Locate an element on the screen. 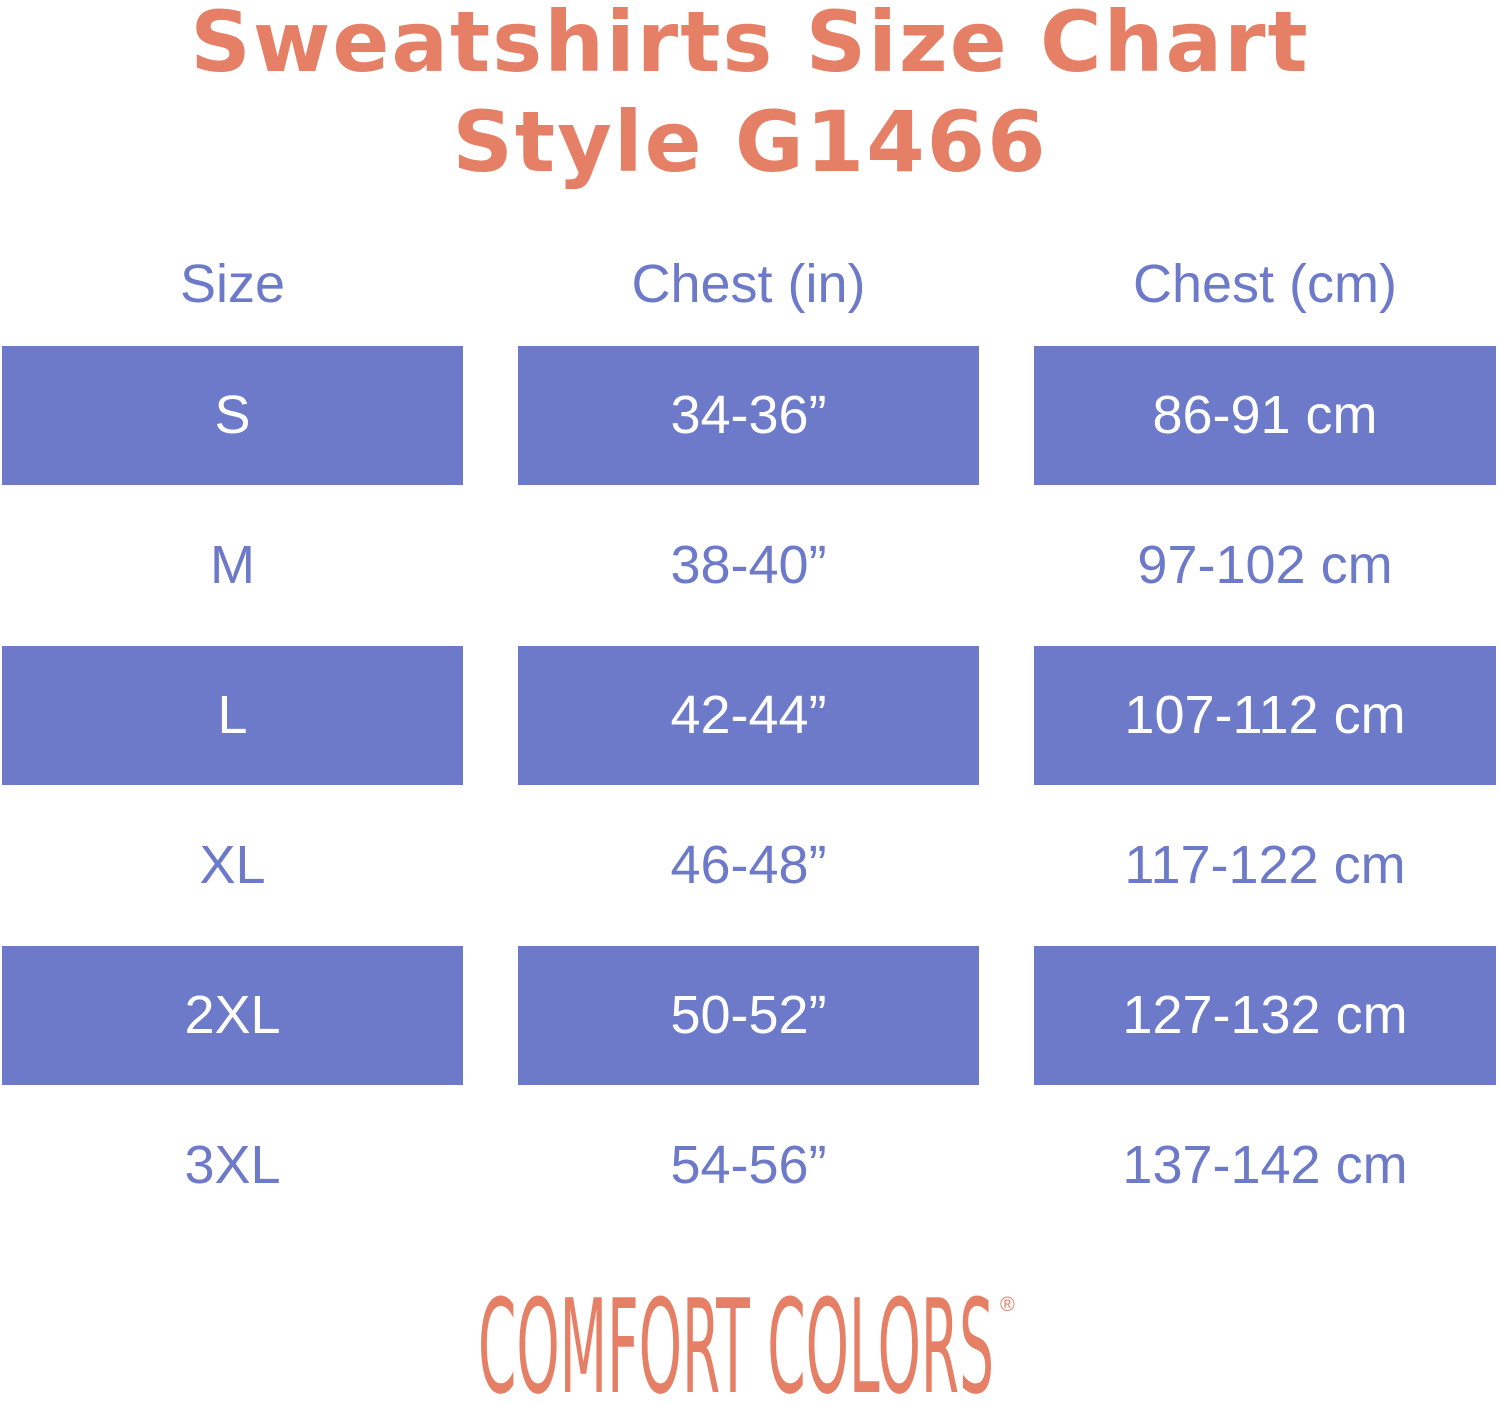 Image resolution: width=1500 pixels, height=1402 pixels. size-cell: 2XL is located at coordinates (232, 1015).